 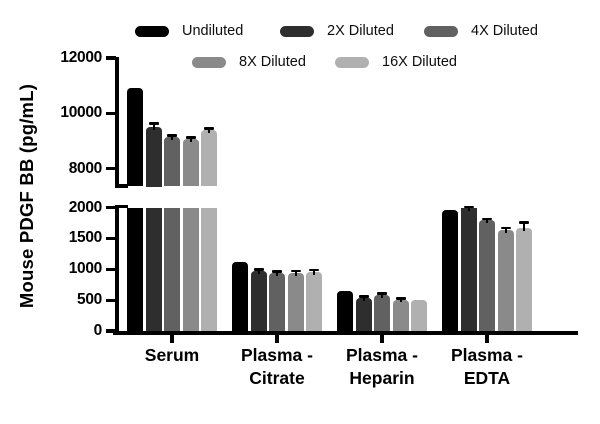 I want to click on axis-break-cap-lower, so click(x=121, y=206).